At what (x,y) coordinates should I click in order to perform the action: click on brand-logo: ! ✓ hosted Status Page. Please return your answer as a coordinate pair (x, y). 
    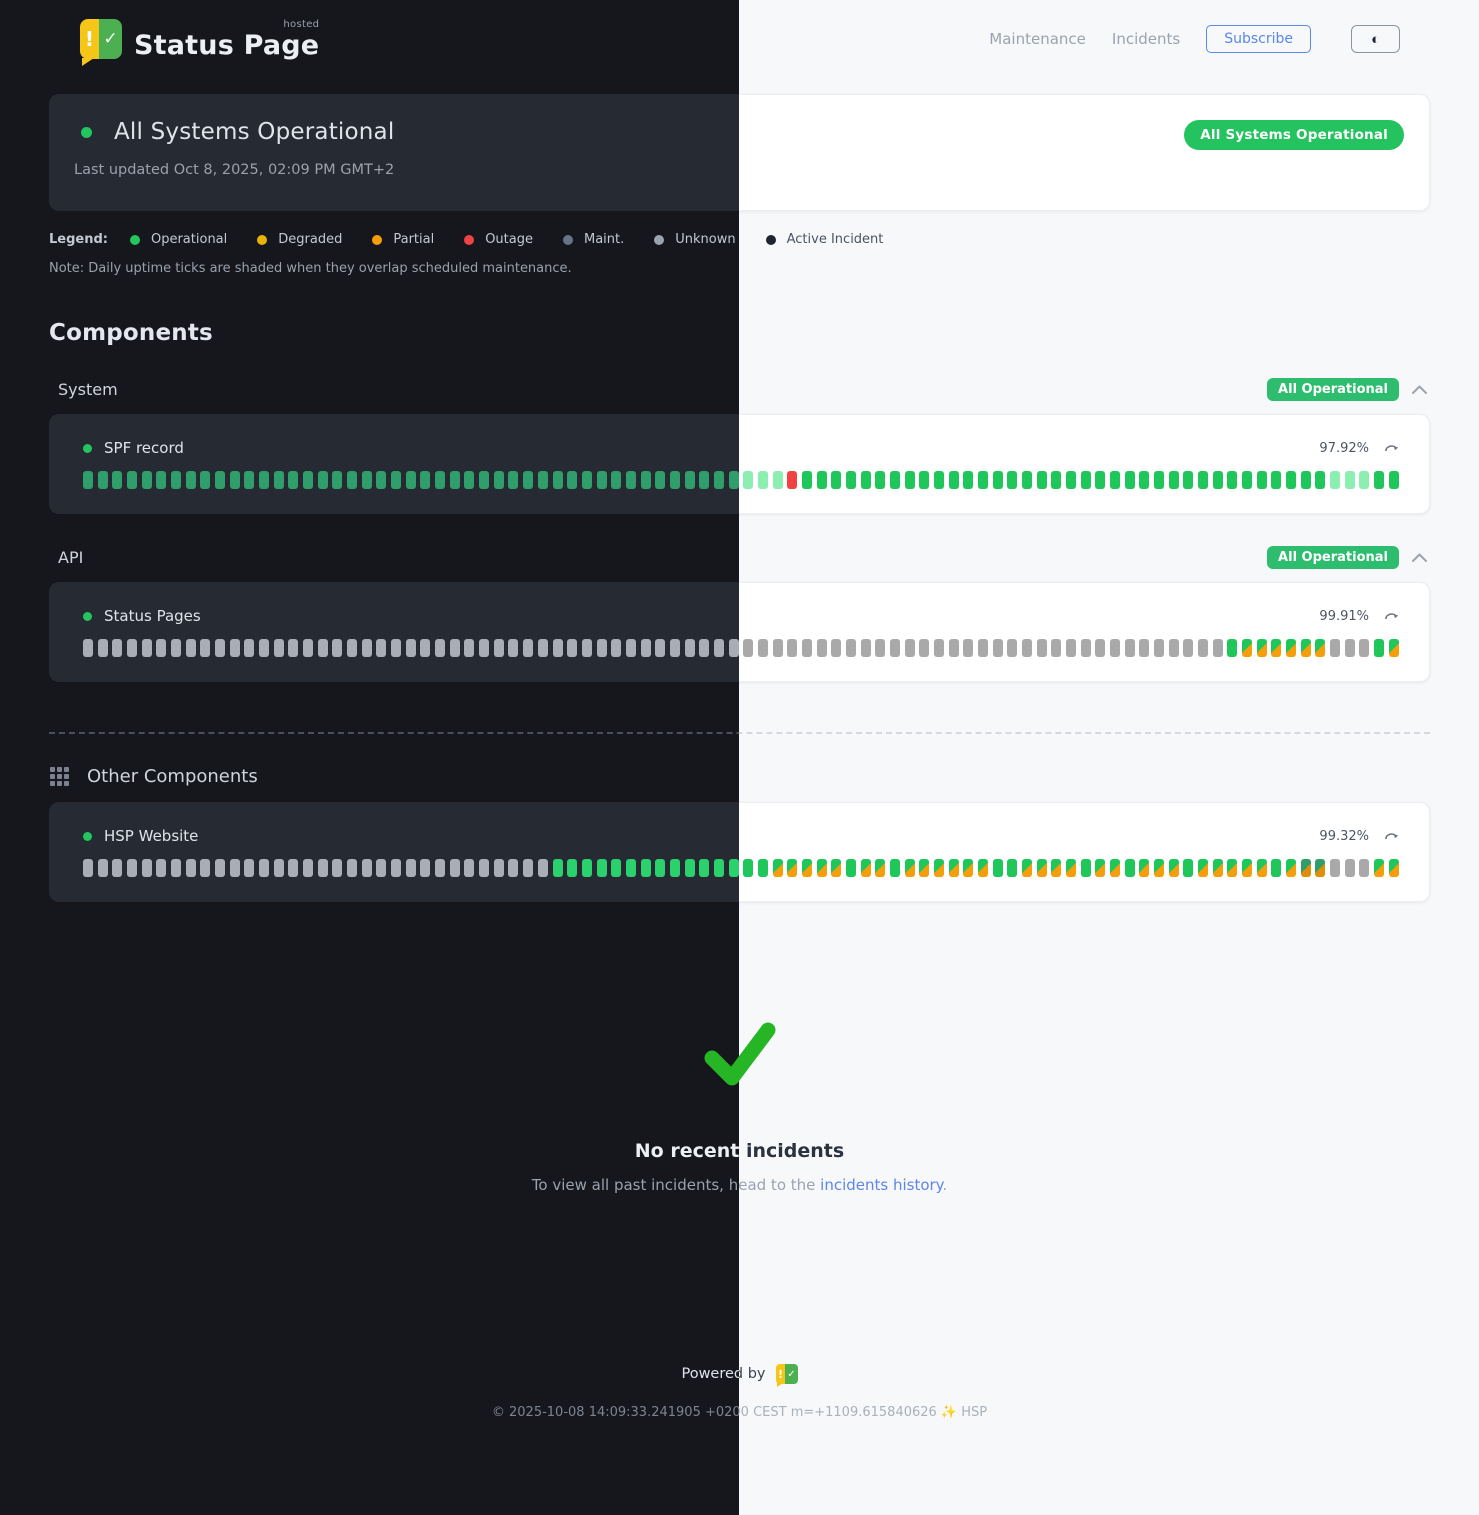
    Looking at the image, I should click on (199, 42).